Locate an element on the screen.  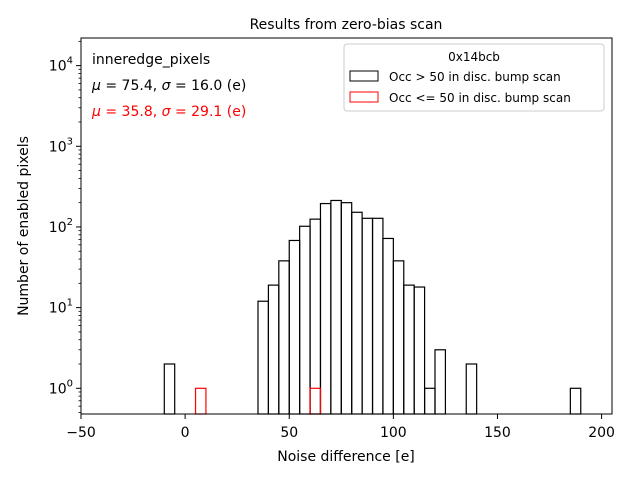
x-tick-label: 50 is located at coordinates (289, 433).